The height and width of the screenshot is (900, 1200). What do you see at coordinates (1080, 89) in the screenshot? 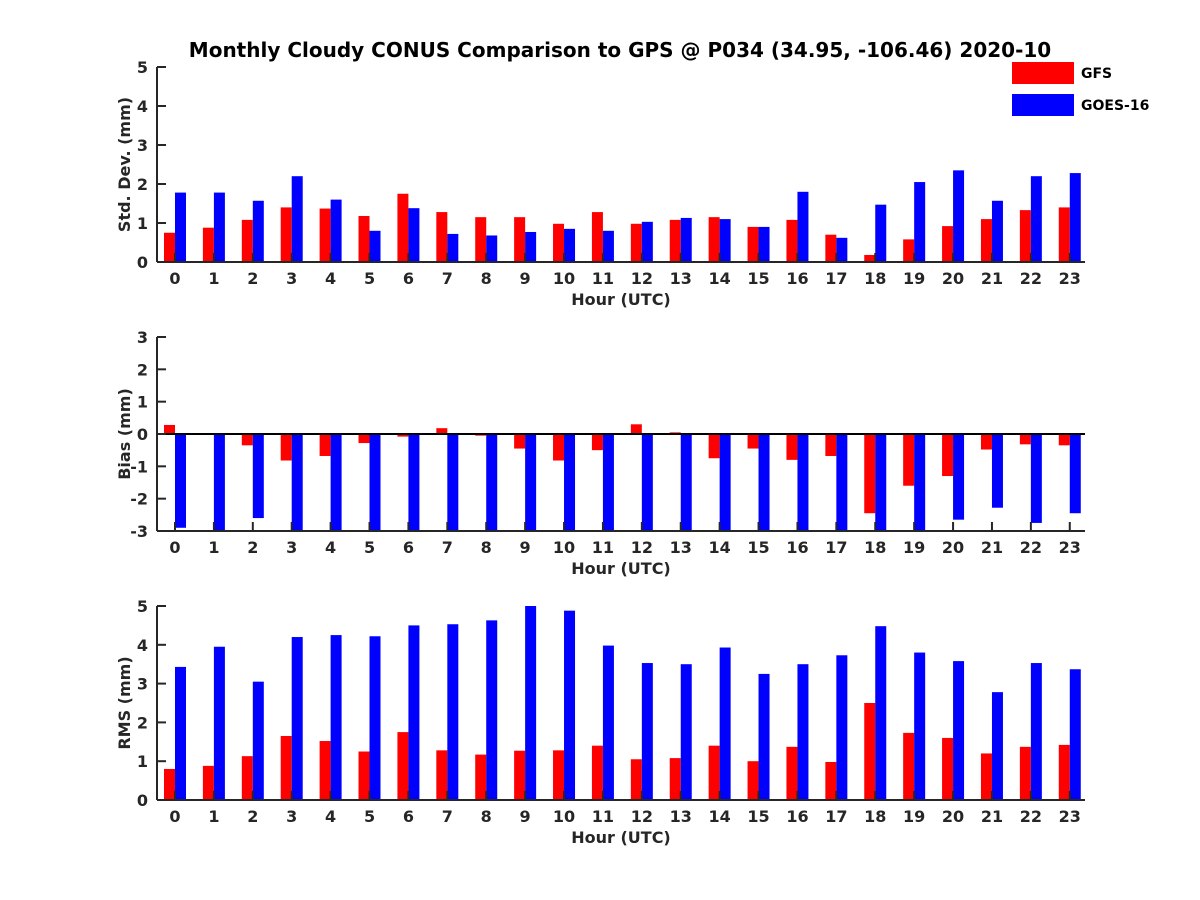
I see `legend: GFS GOES-16` at bounding box center [1080, 89].